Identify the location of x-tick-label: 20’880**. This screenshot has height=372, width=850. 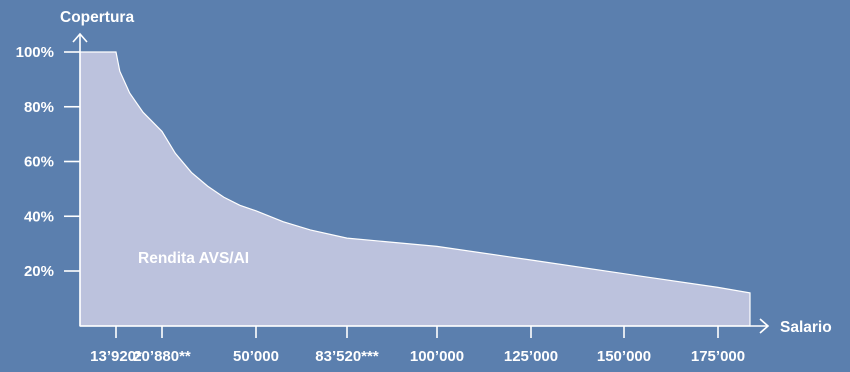
(162, 356).